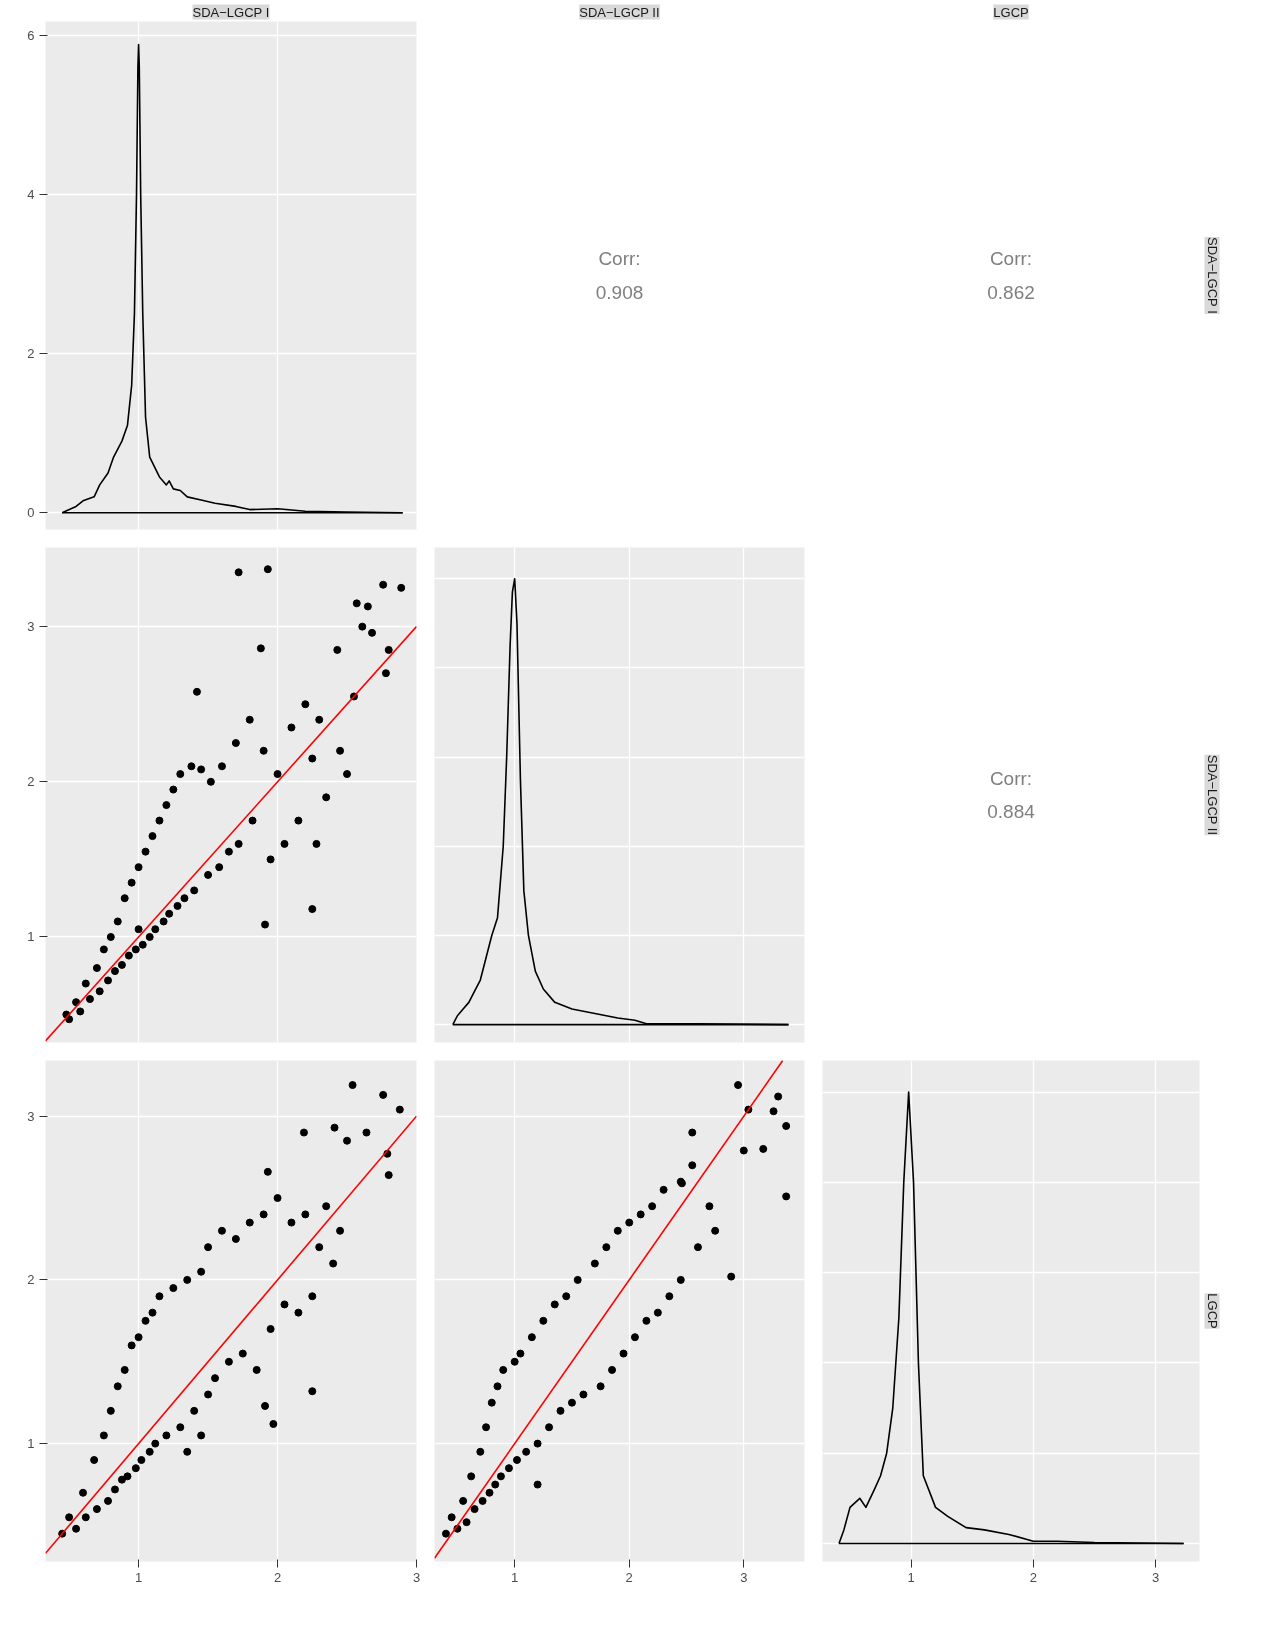  I want to click on text: SDA−LGCP I, so click(1212, 275).